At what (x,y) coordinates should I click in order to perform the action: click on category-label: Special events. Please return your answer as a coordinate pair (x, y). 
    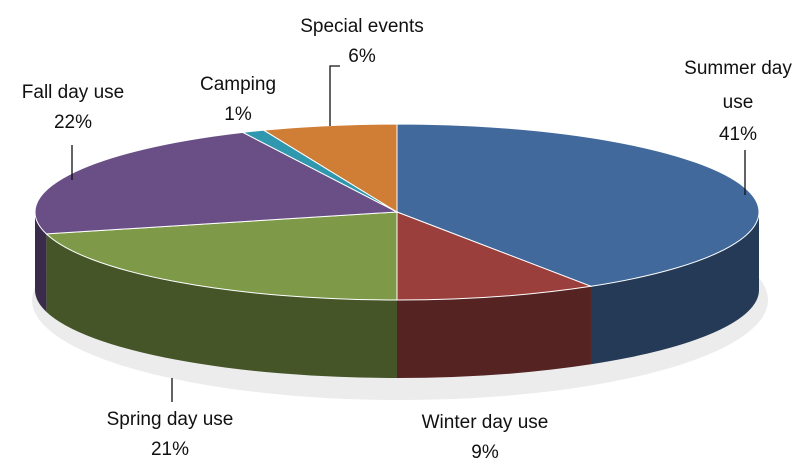
    Looking at the image, I should click on (362, 26).